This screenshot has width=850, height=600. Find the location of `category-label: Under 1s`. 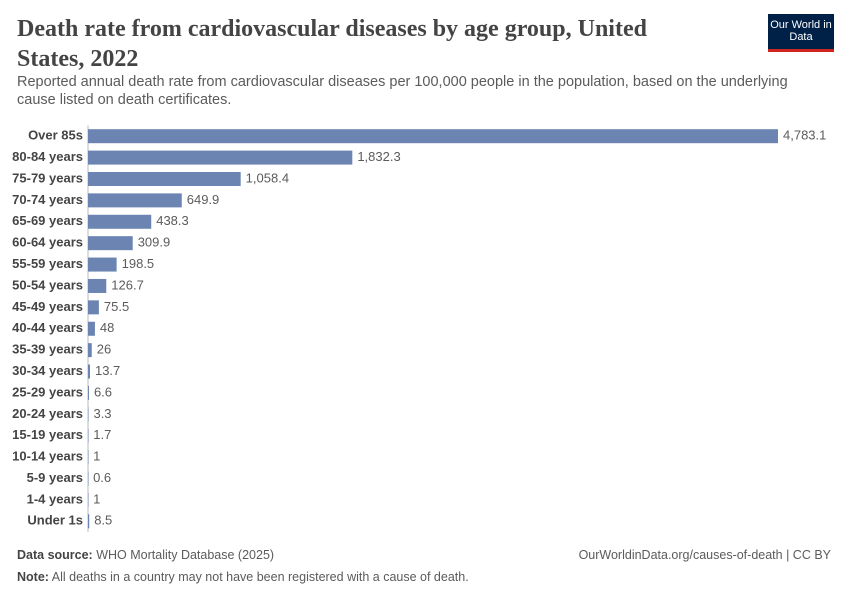

category-label: Under 1s is located at coordinates (55, 520).